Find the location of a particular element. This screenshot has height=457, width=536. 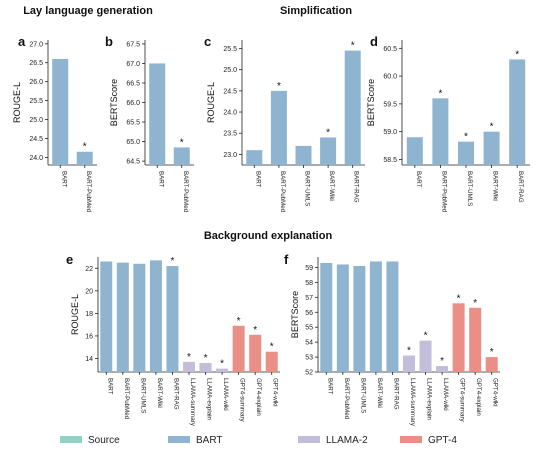

bar-BART-RAG is located at coordinates (352, 108).